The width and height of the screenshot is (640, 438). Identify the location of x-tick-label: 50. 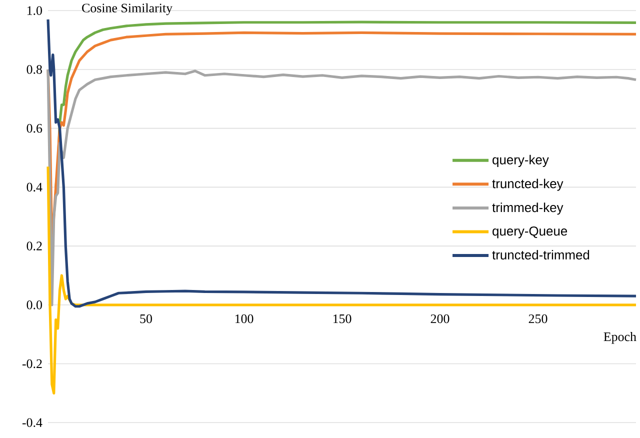
(146, 319).